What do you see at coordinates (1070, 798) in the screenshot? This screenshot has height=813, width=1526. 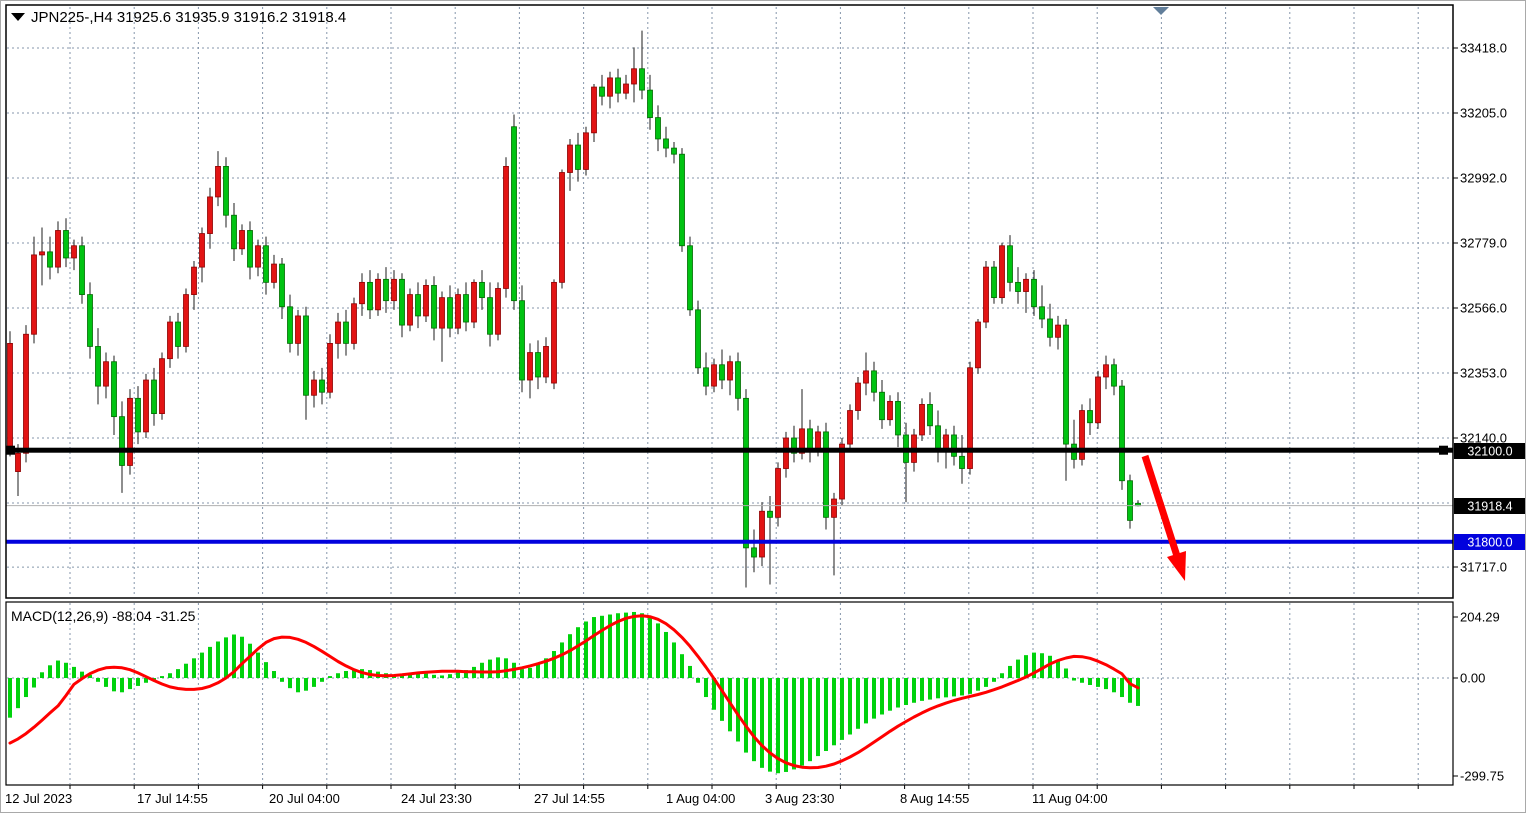 I see `time-axis-label: 11 Aug 04:00` at bounding box center [1070, 798].